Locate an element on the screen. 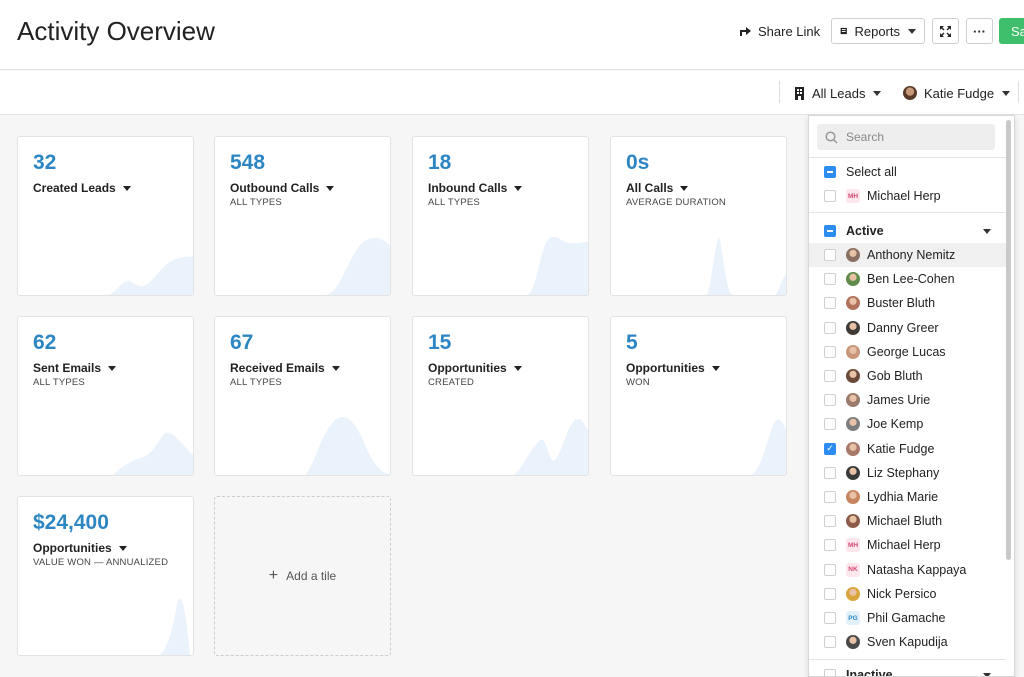 The image size is (1024, 677). user-option: Buster Bluth is located at coordinates (907, 303).